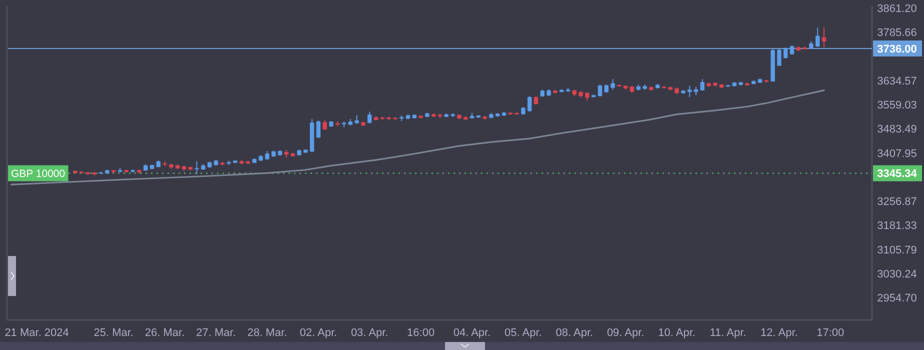 This screenshot has width=924, height=350. I want to click on y-tick-label: 3785.66, so click(897, 33).